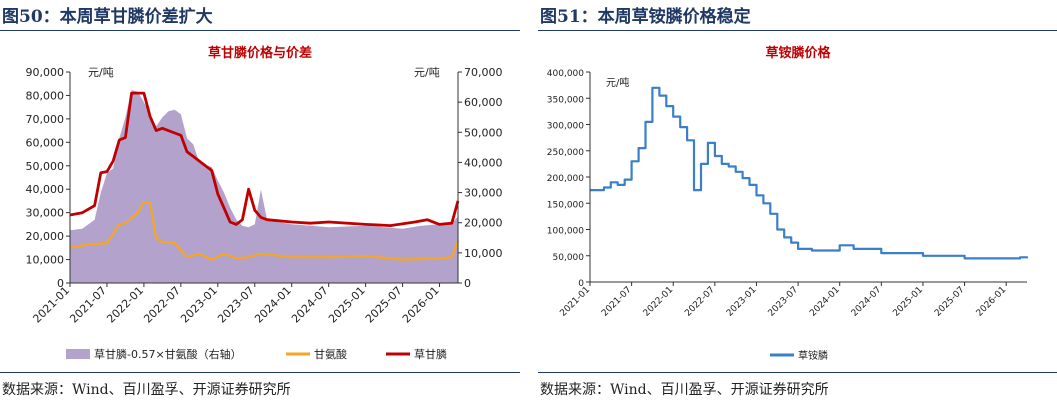  I want to click on left-figure-title: 图50：本周草甘膦价差扩大, so click(107, 17).